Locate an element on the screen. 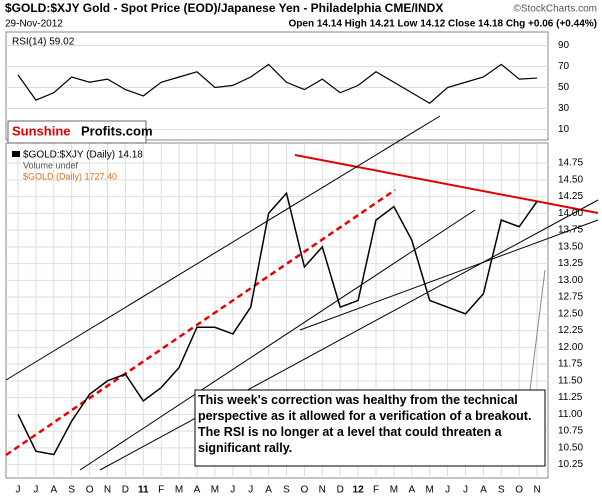 The height and width of the screenshot is (502, 602). rsi-title: RSI(14) 59.02 is located at coordinates (43, 42).